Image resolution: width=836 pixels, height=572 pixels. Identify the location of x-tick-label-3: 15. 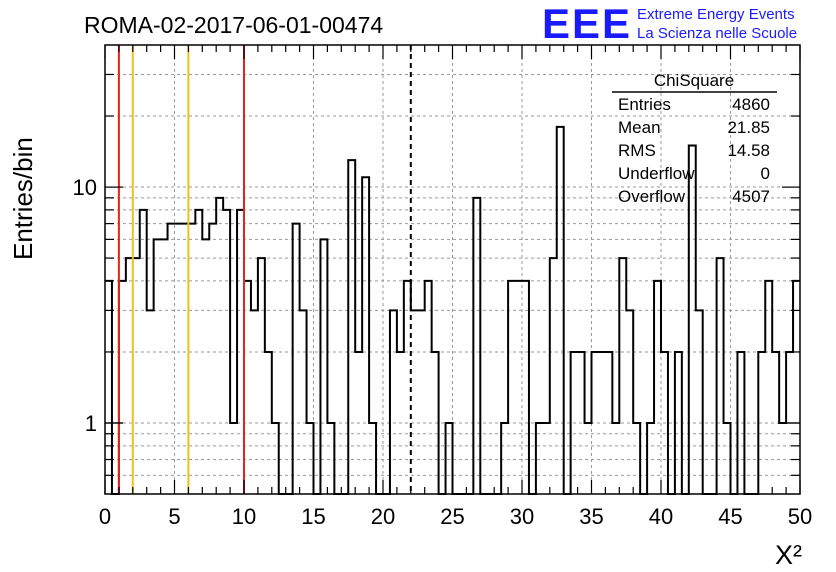
(313, 516).